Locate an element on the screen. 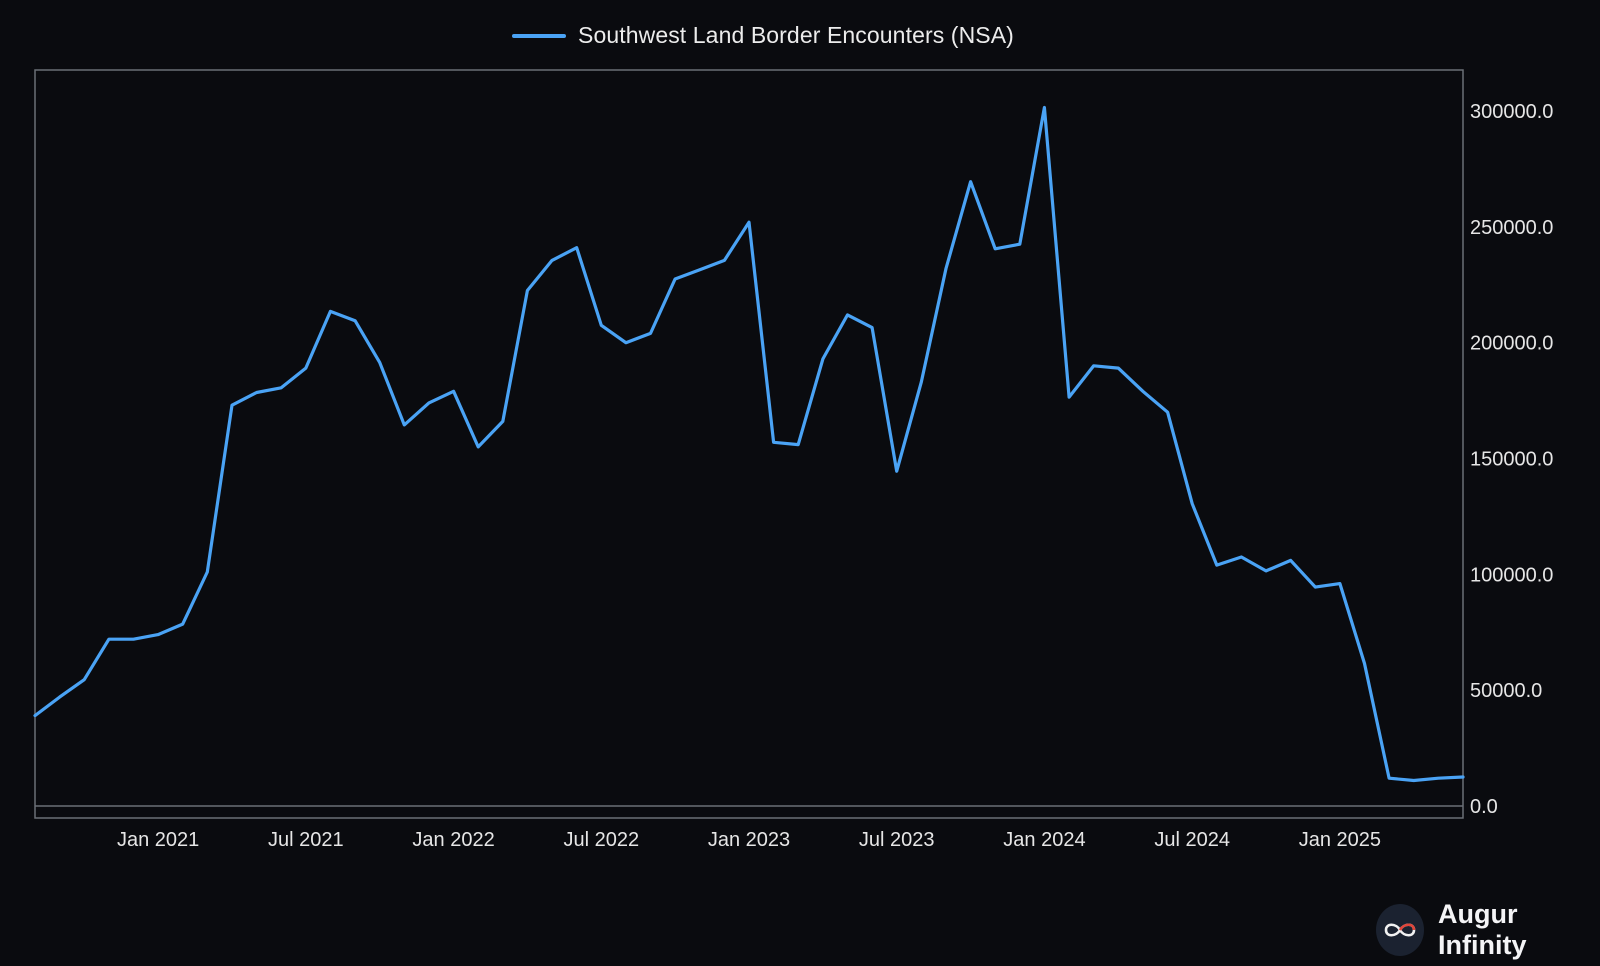  legend: Southwest Land Border Encounters (NSA) is located at coordinates (763, 35).